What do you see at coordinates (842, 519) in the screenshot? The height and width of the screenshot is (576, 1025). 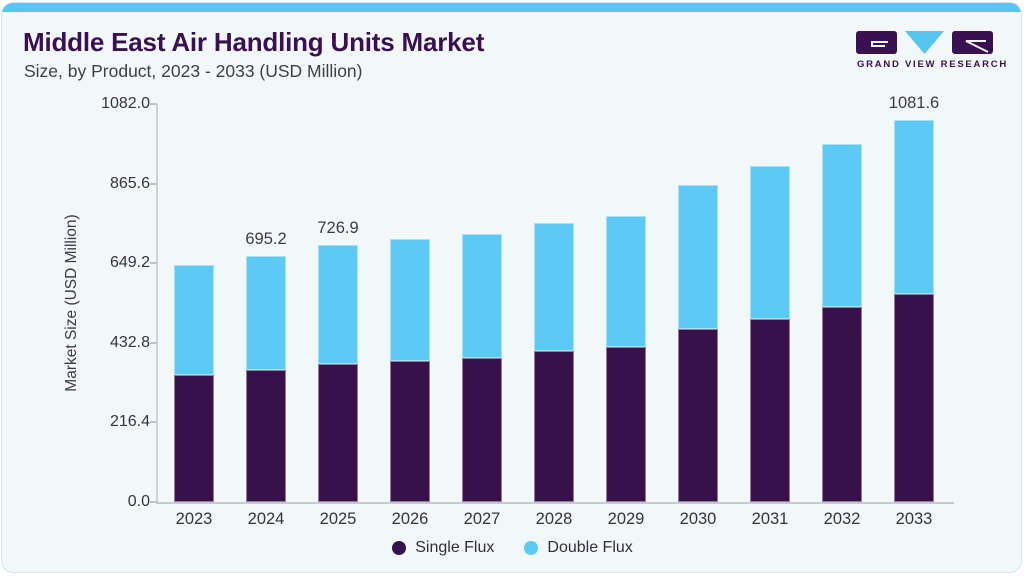 I see `x-tick-label-2032: 2032` at bounding box center [842, 519].